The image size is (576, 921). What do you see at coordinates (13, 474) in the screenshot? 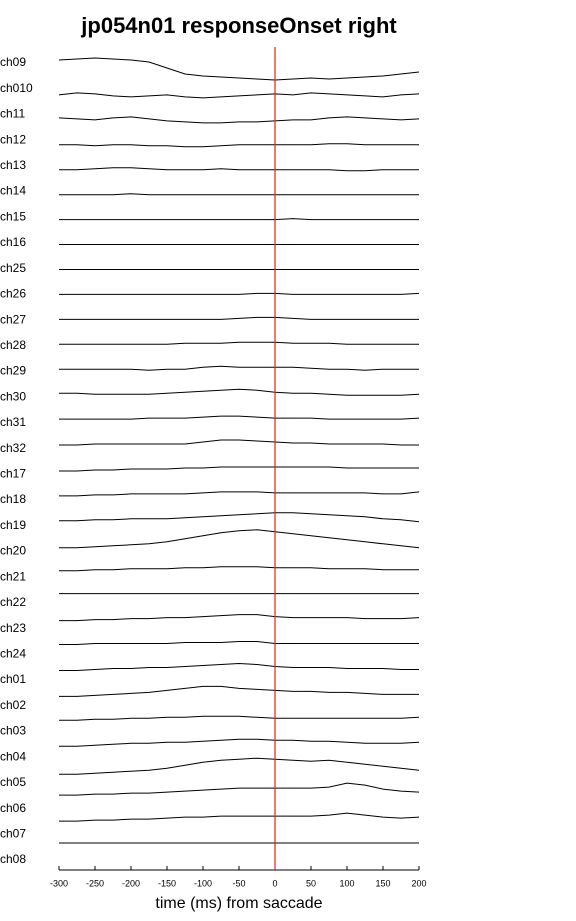
I see `channel-label: ch17` at bounding box center [13, 474].